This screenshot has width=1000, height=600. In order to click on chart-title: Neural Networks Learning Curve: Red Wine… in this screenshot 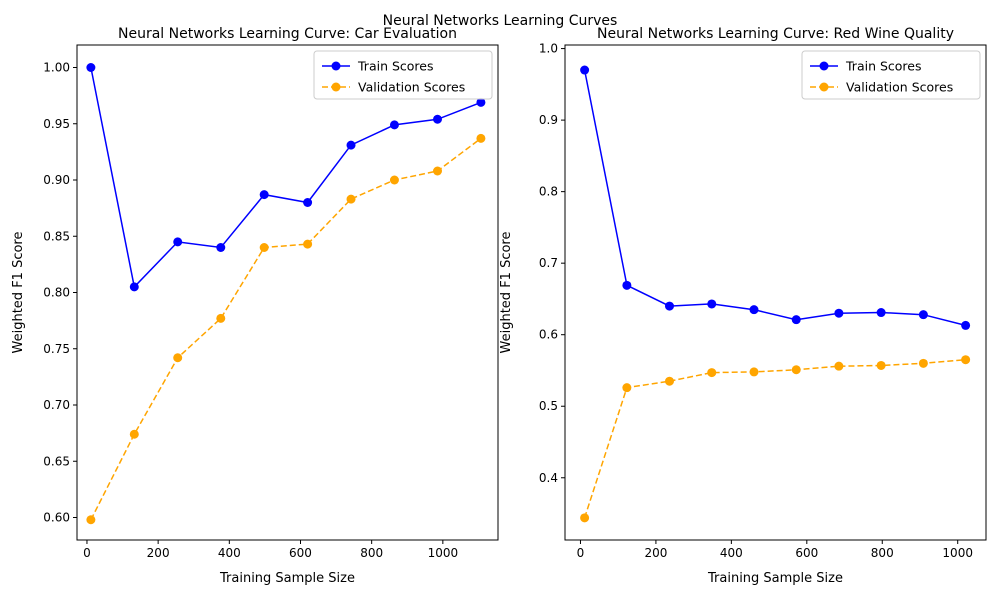, I will do `click(775, 34)`.